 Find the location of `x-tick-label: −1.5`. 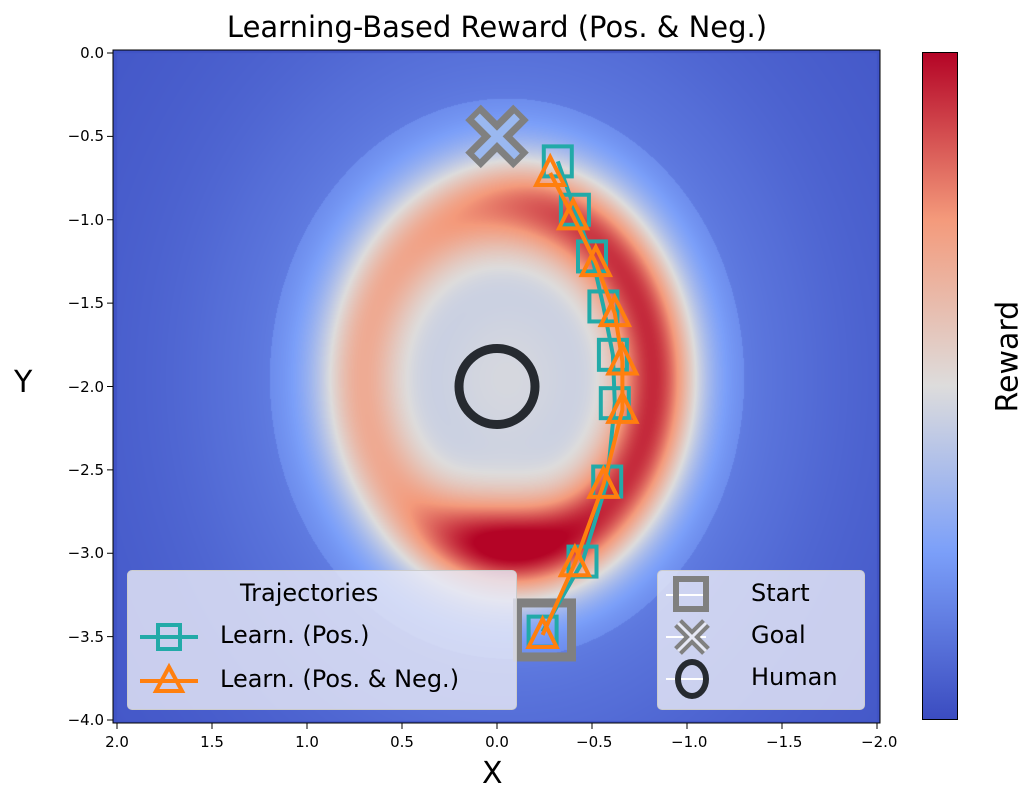

x-tick-label: −1.5 is located at coordinates (784, 742).